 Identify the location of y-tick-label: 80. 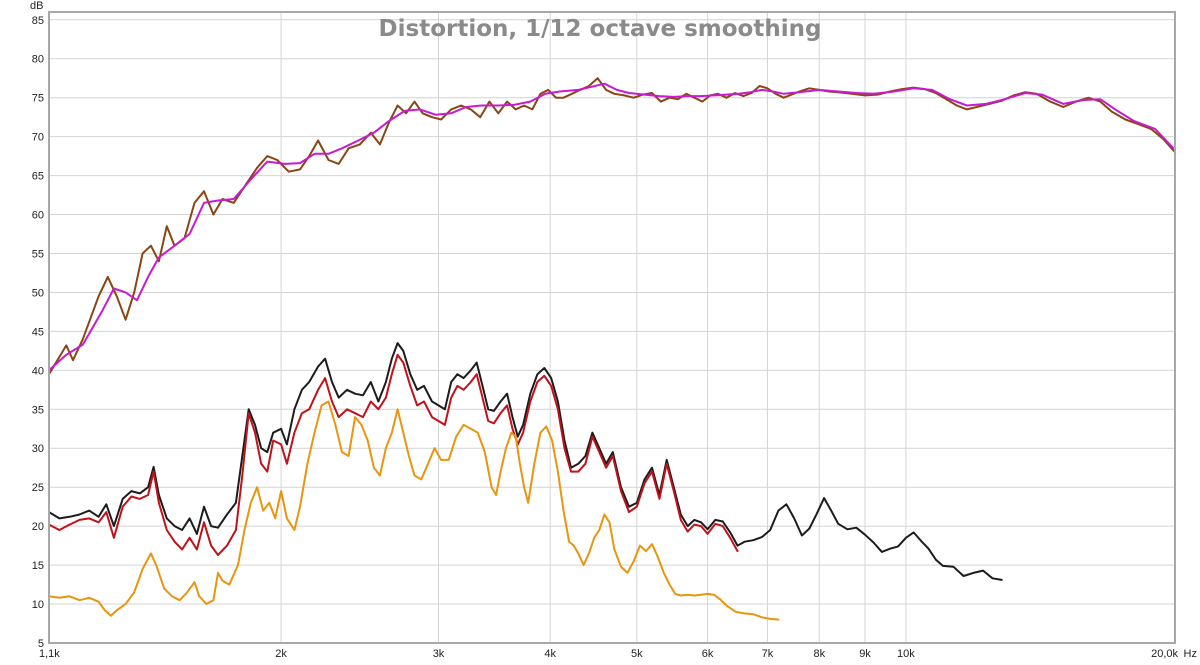
(38, 60).